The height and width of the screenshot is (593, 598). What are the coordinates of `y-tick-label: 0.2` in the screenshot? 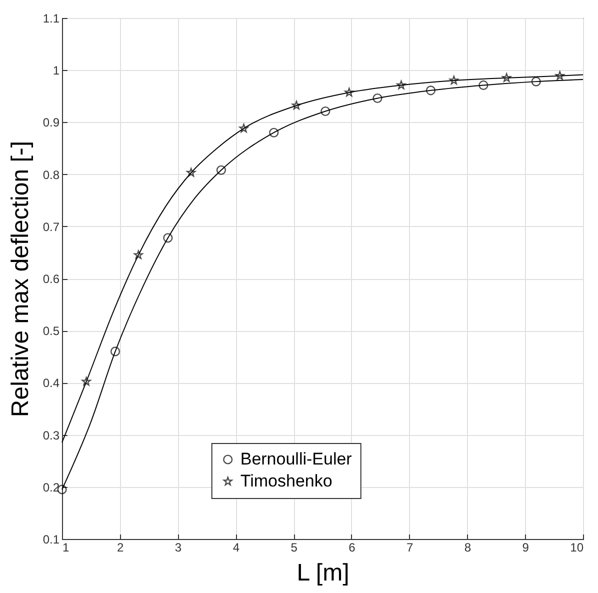 It's located at (51, 487).